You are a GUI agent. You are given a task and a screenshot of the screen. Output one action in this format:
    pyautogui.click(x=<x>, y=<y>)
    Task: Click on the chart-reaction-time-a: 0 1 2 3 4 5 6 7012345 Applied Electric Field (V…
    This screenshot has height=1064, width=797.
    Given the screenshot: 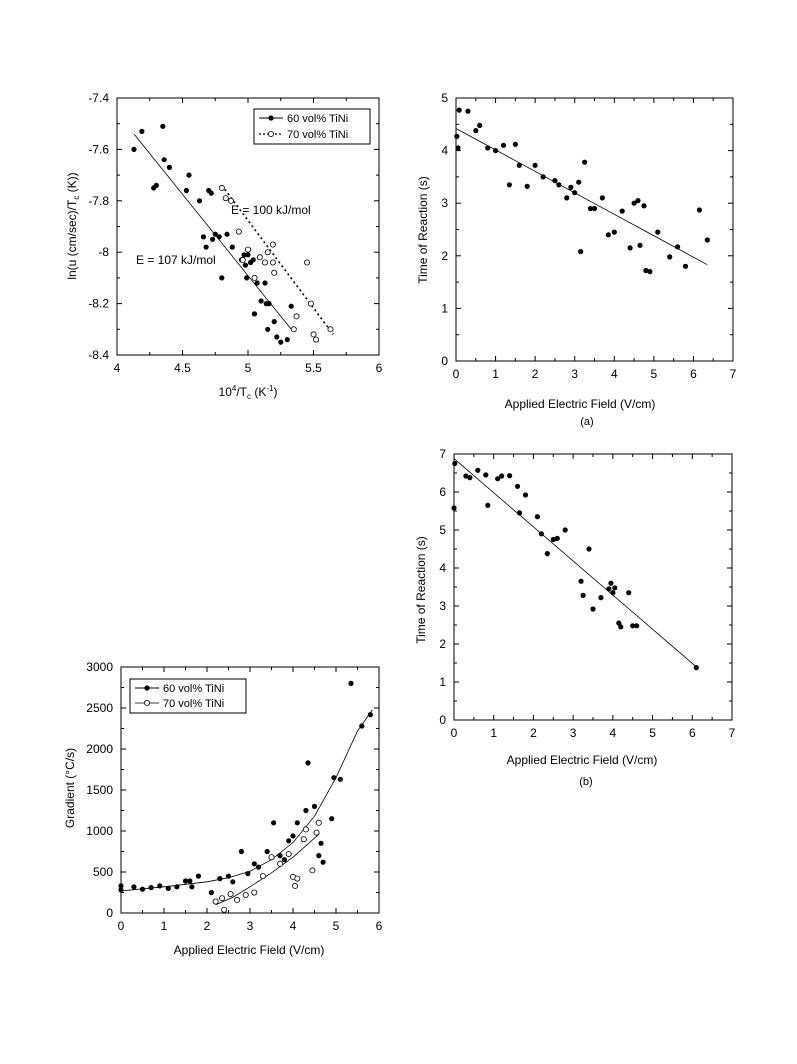 What is the action you would take?
    pyautogui.click(x=576, y=259)
    